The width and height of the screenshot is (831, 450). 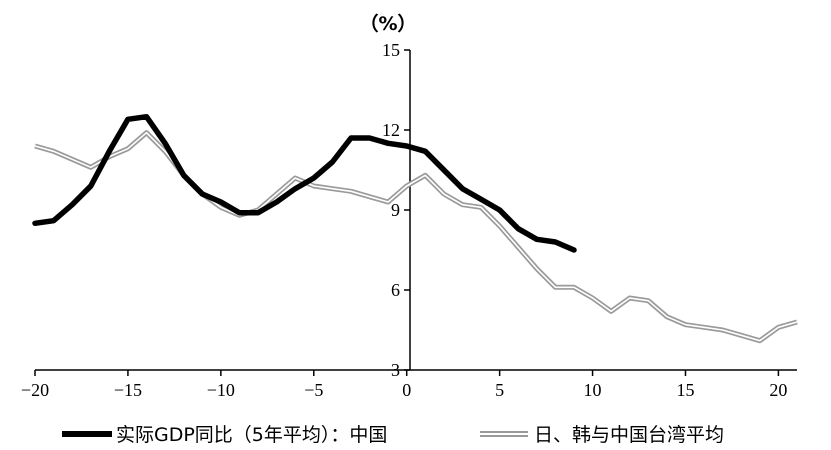 I want to click on x-axis: −20 −15 −10 −5 0 5 10 15 20, so click(x=409, y=384).